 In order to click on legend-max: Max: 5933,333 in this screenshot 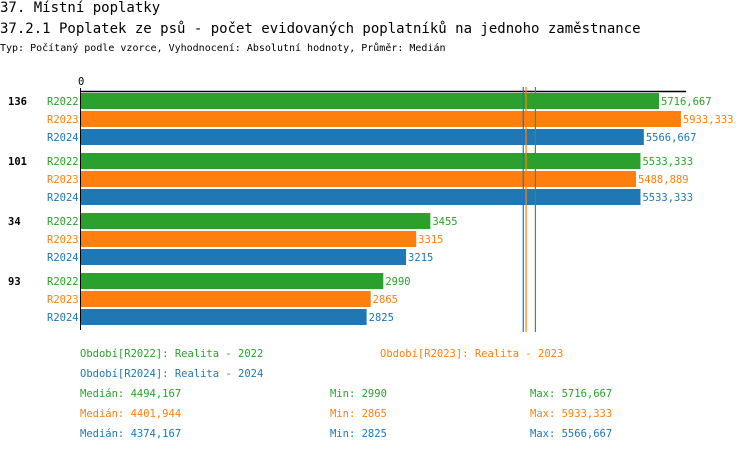, I will do `click(571, 414)`.